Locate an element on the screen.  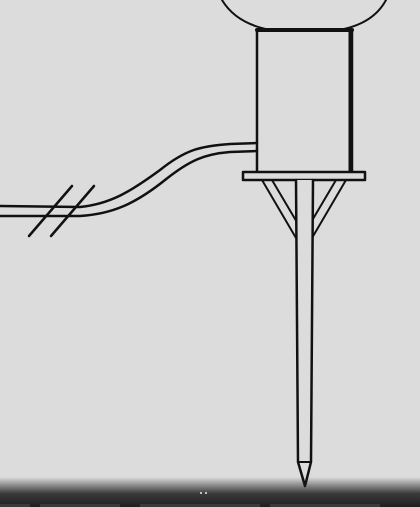
cable-break-mark is located at coordinates (61, 211).